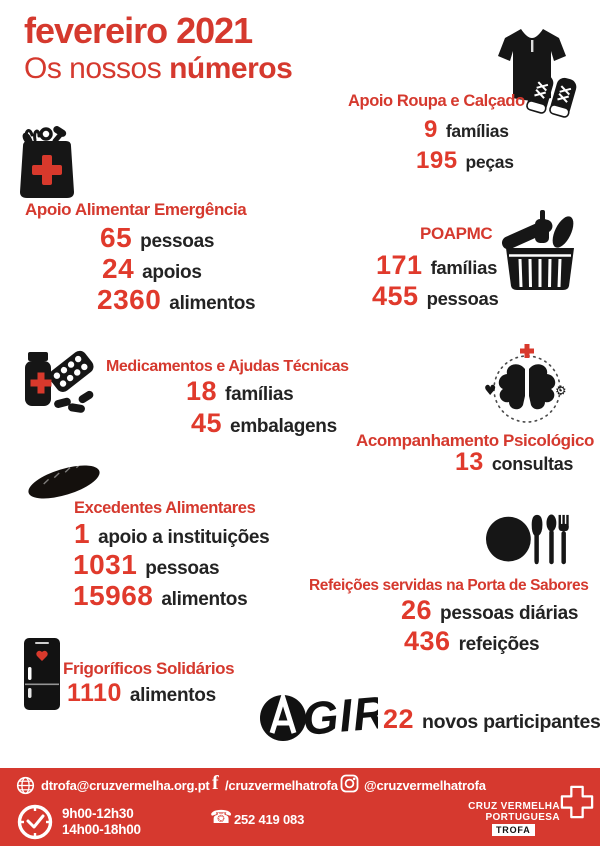 The height and width of the screenshot is (850, 600). What do you see at coordinates (399, 265) in the screenshot?
I see `stat-value: 171` at bounding box center [399, 265].